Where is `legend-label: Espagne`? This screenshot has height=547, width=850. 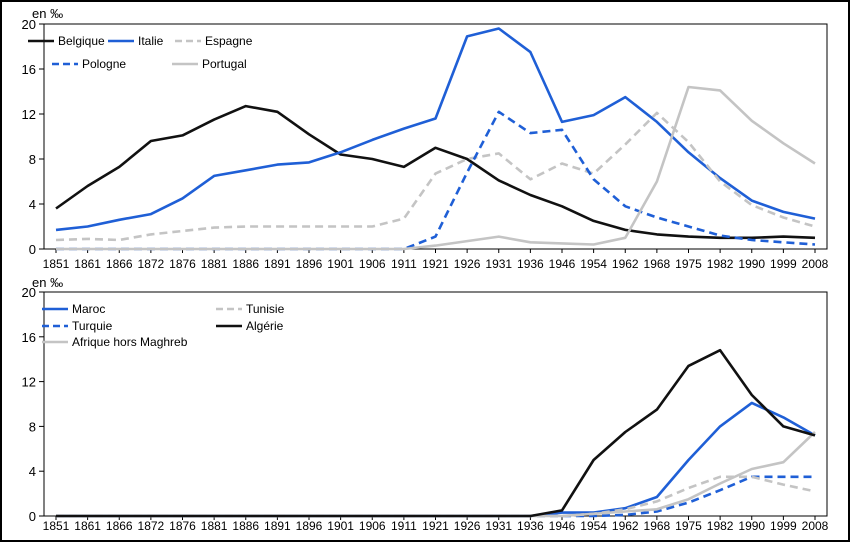 legend-label: Espagne is located at coordinates (229, 41).